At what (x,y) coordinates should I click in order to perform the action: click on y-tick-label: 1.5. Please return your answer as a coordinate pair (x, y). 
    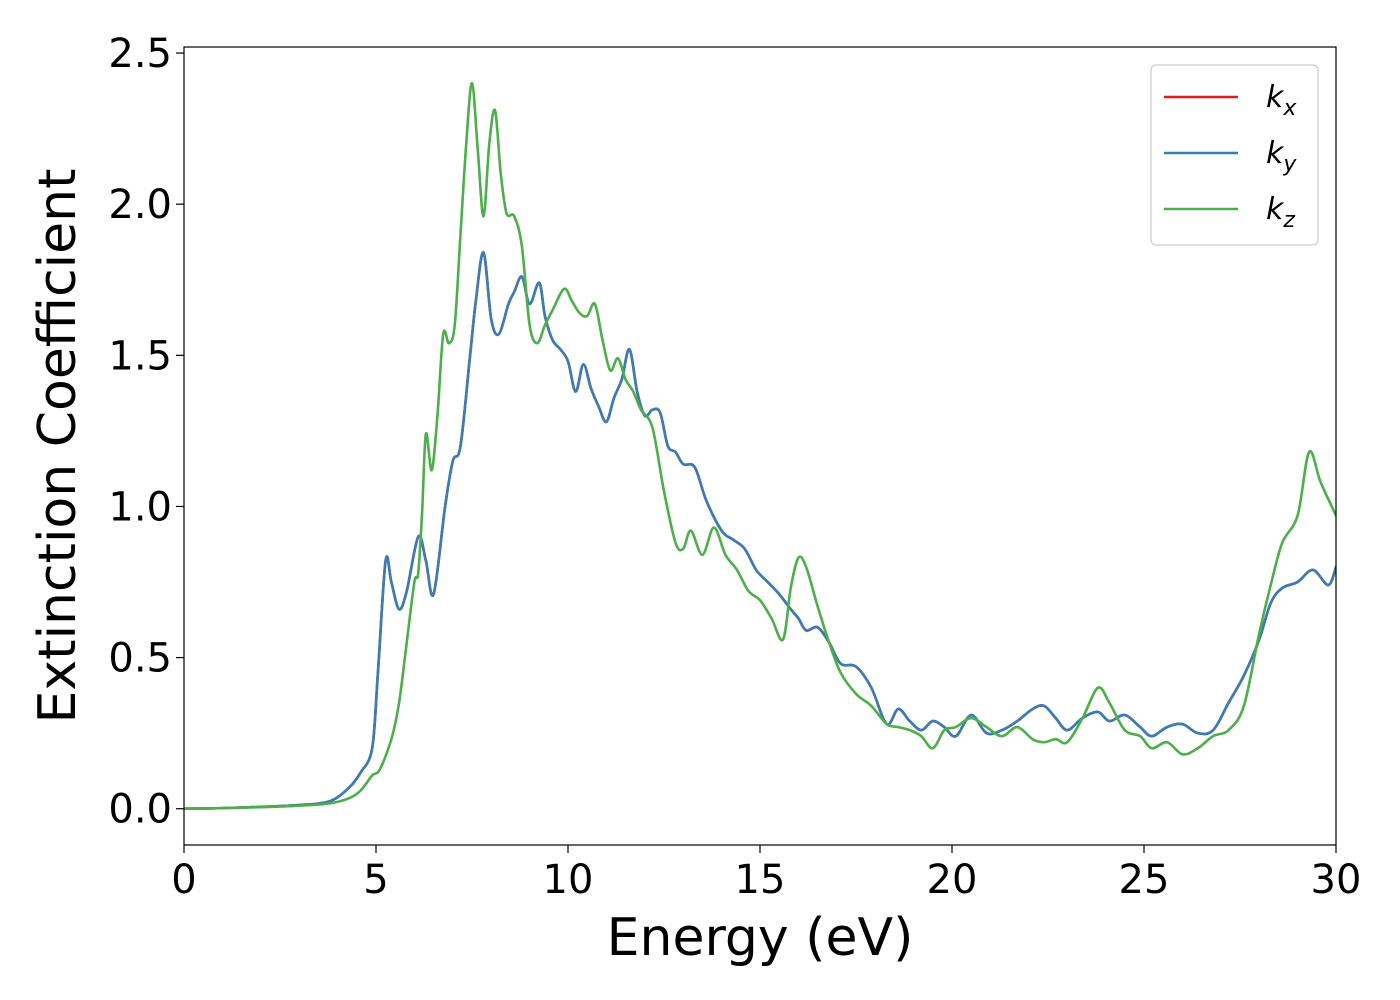
    Looking at the image, I should click on (140, 356).